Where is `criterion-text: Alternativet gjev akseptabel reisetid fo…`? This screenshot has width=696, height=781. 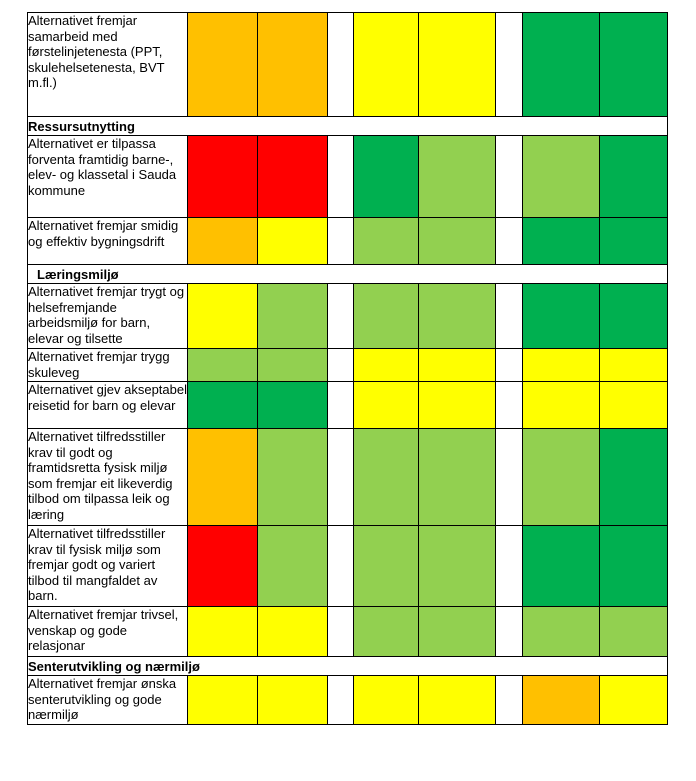
criterion-text: Alternativet gjev akseptabel reisetid fo… is located at coordinates (107, 405).